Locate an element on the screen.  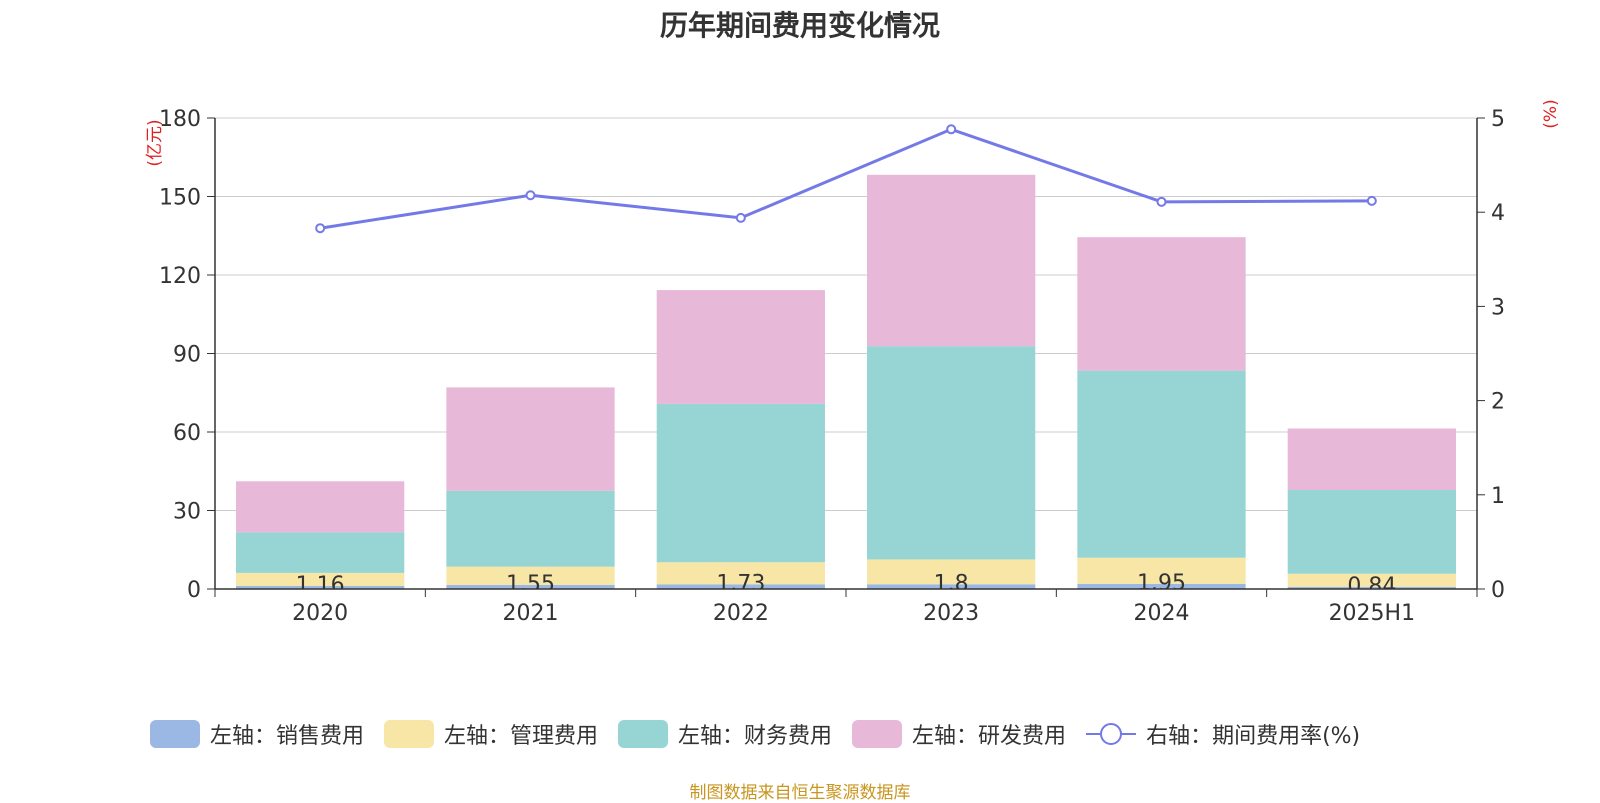
x-axis-tick-label: 2022 is located at coordinates (741, 613).